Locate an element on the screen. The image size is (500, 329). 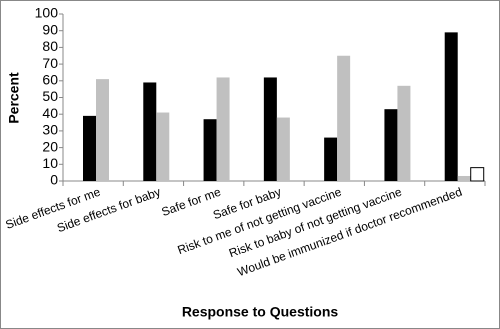
y-tick-label: 70 is located at coordinates (50, 63).